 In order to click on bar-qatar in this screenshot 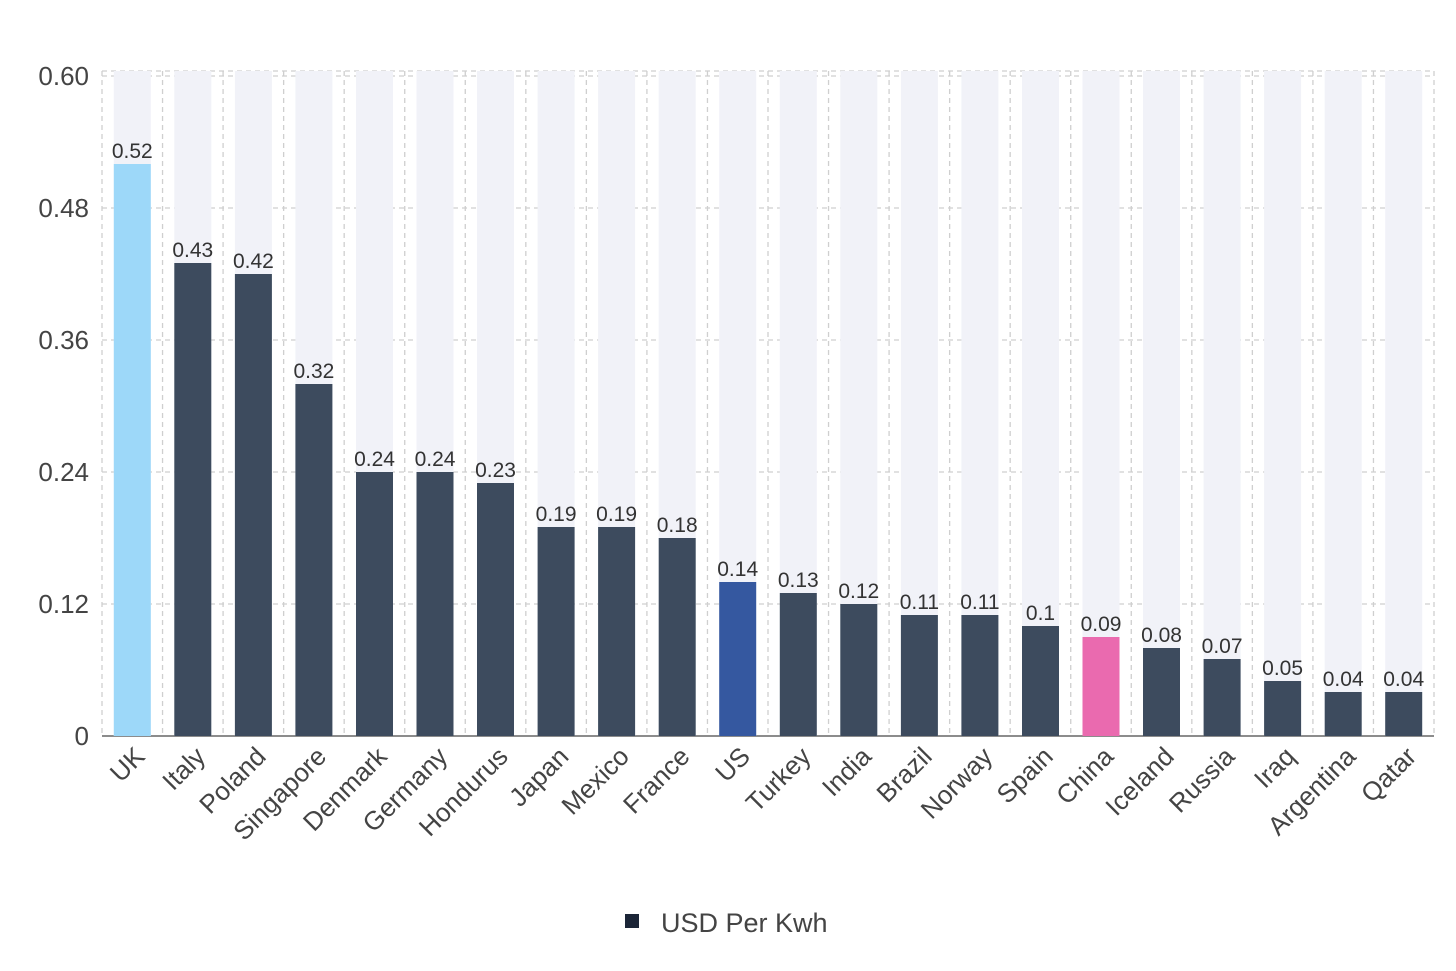, I will do `click(1404, 714)`.